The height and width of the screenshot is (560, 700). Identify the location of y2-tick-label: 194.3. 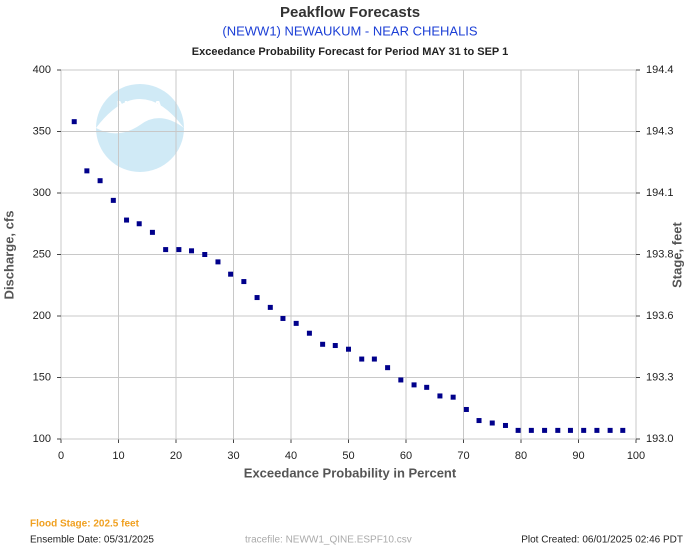
(660, 131).